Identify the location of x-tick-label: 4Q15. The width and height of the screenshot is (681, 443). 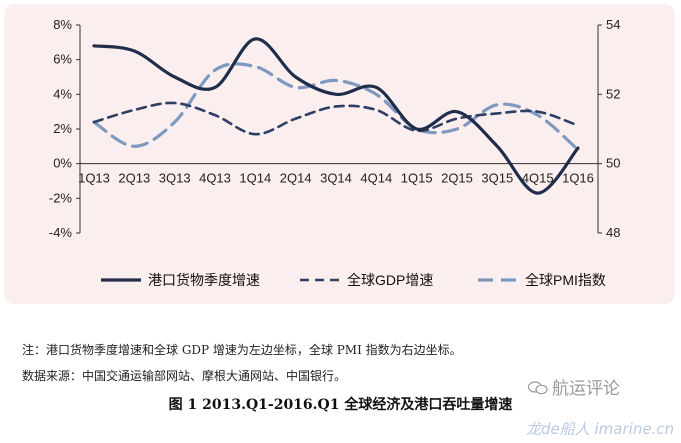
(538, 178).